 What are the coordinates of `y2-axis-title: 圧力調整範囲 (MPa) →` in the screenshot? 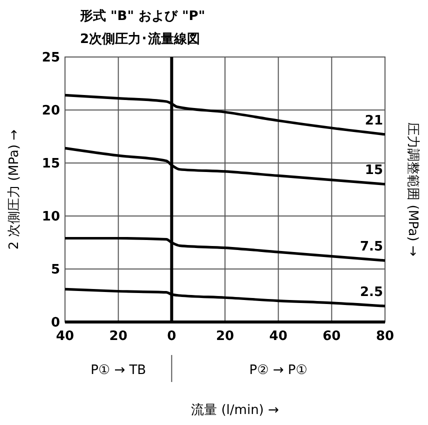 It's located at (412, 189).